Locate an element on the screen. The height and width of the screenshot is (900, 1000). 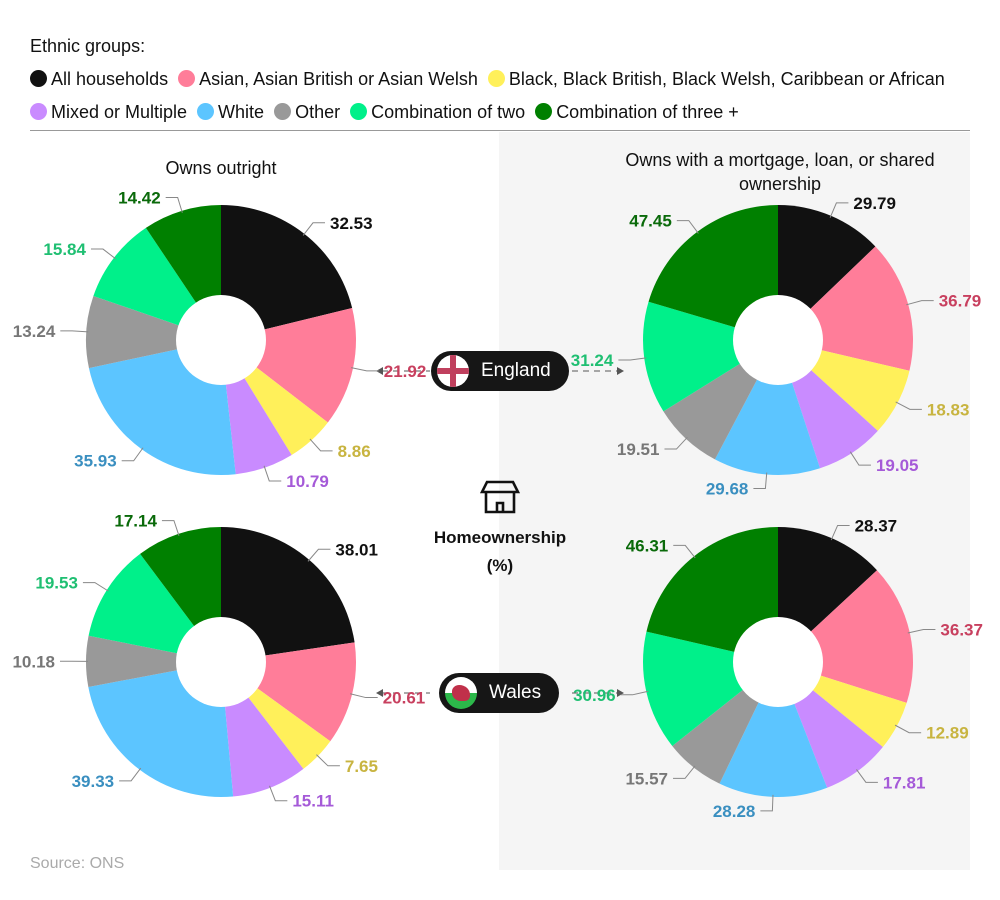
data-label: 47.45 is located at coordinates (650, 221).